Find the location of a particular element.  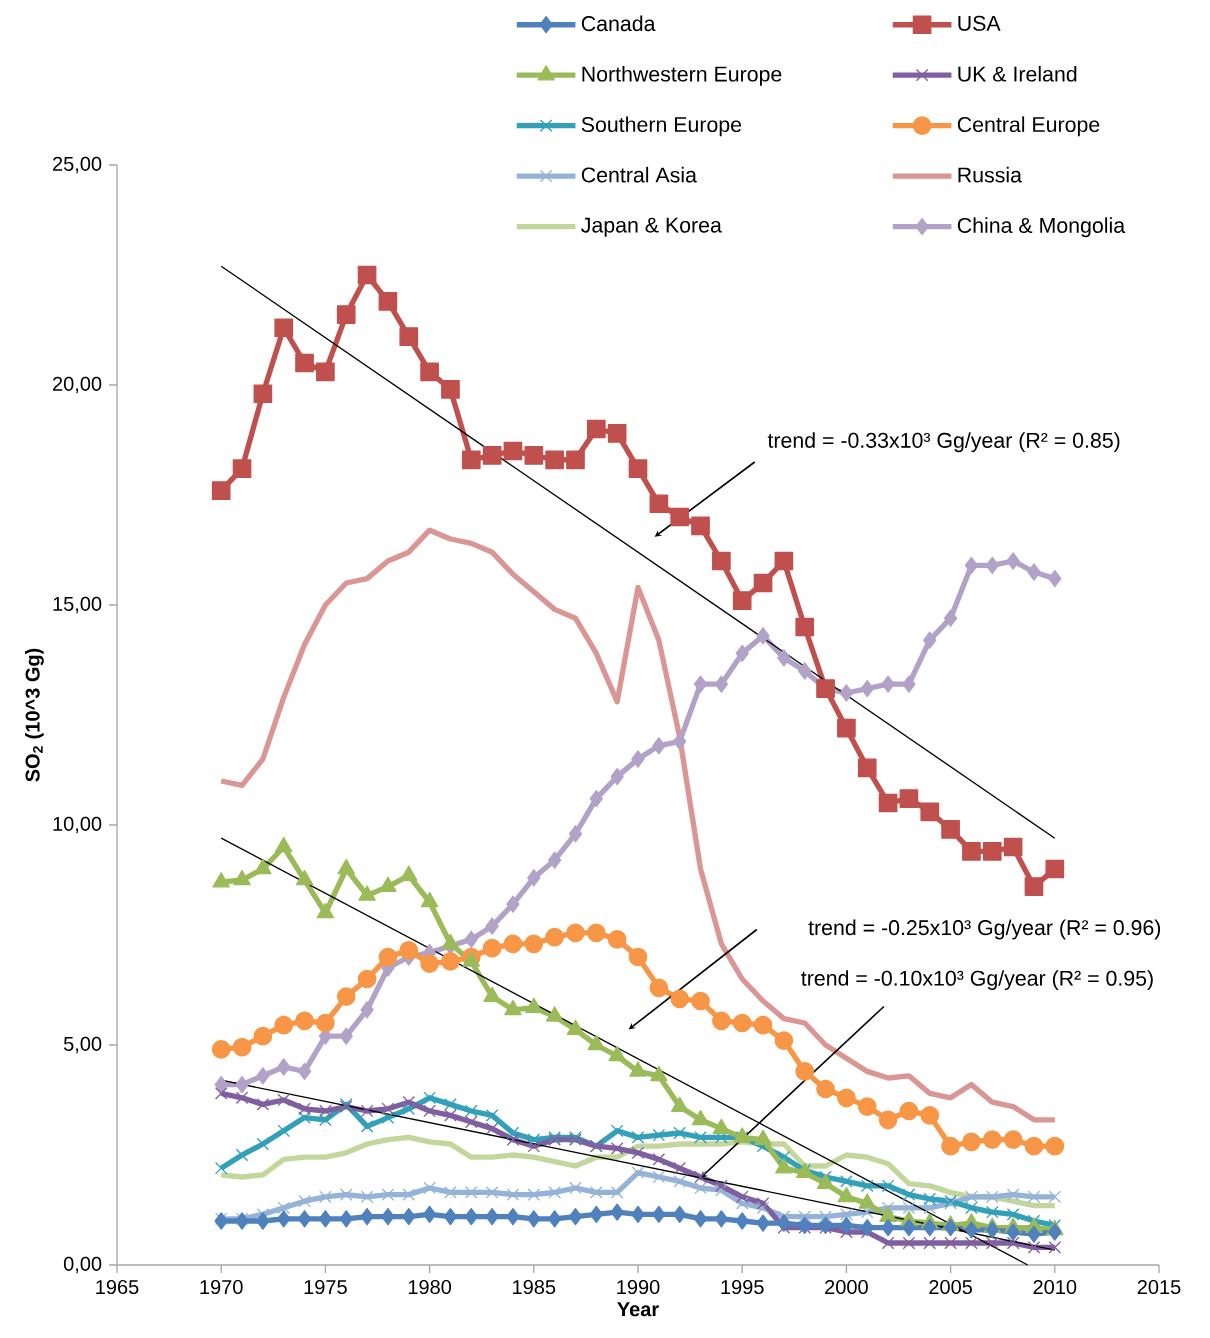

y-tick-label: 20,00 is located at coordinates (77, 385).